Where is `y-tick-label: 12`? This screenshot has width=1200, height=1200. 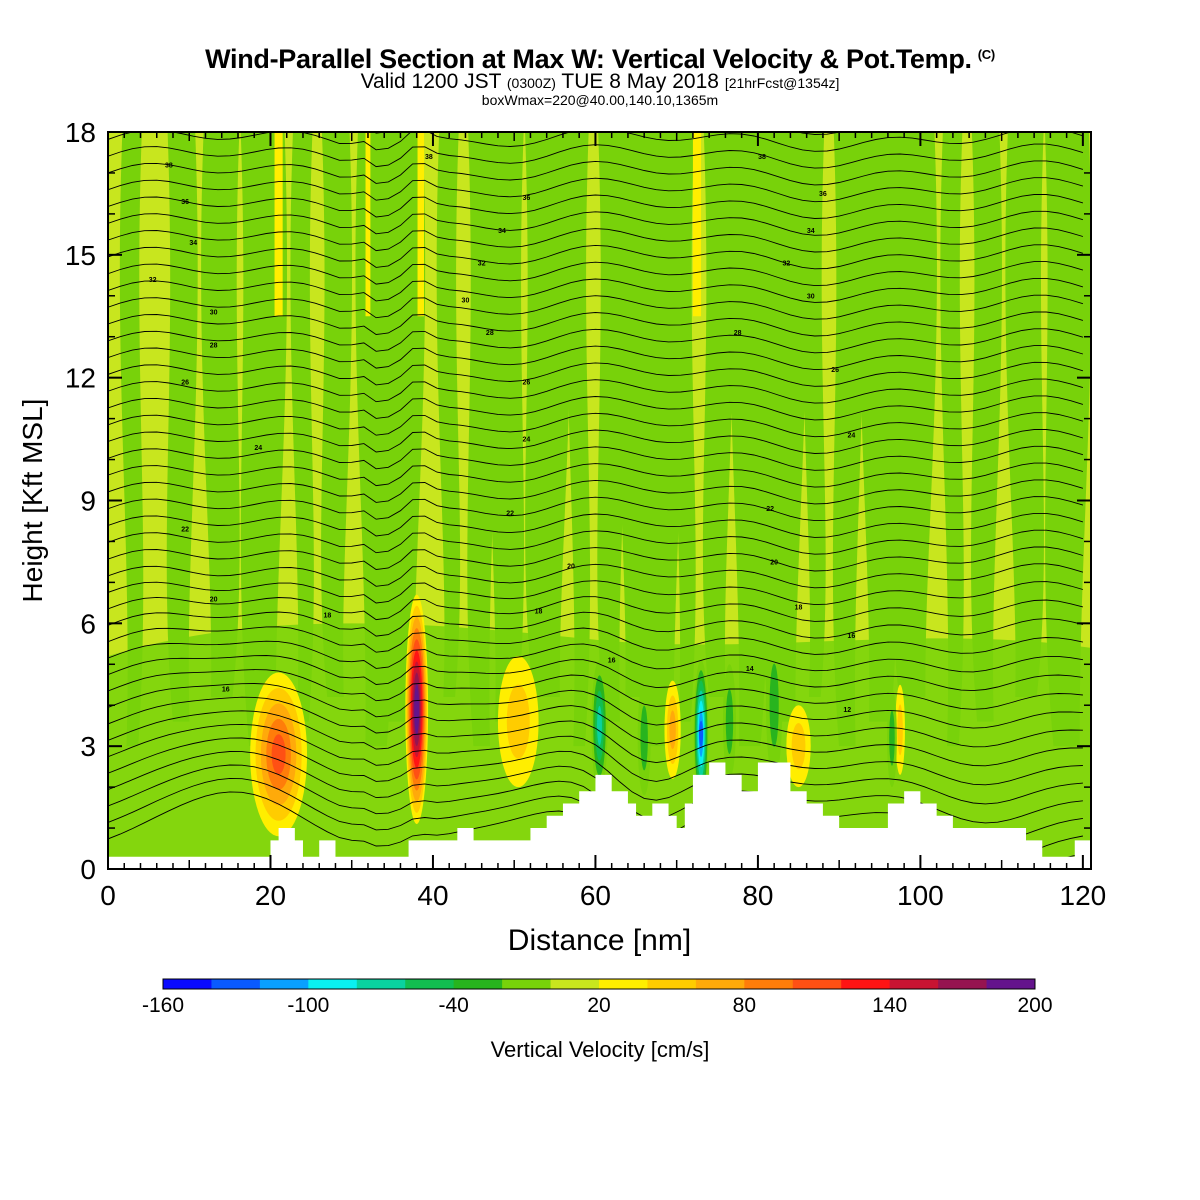 y-tick-label: 12 is located at coordinates (80, 378).